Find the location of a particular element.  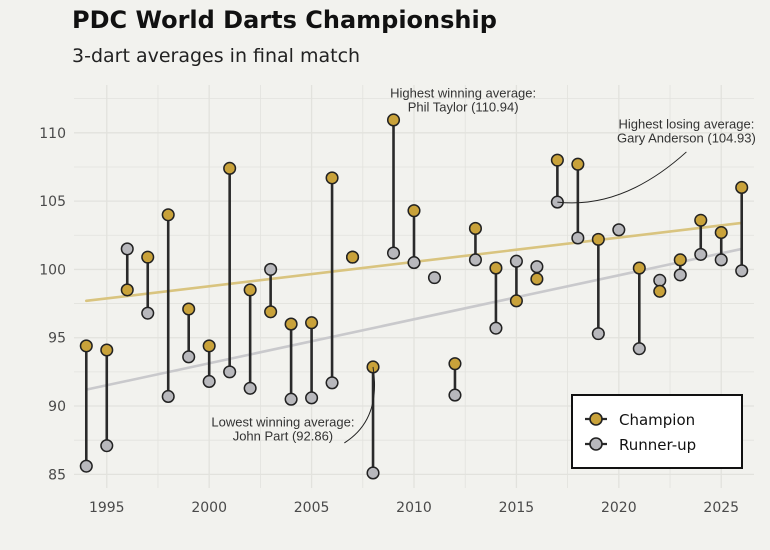

x-tick-label: 2015 is located at coordinates (517, 508).